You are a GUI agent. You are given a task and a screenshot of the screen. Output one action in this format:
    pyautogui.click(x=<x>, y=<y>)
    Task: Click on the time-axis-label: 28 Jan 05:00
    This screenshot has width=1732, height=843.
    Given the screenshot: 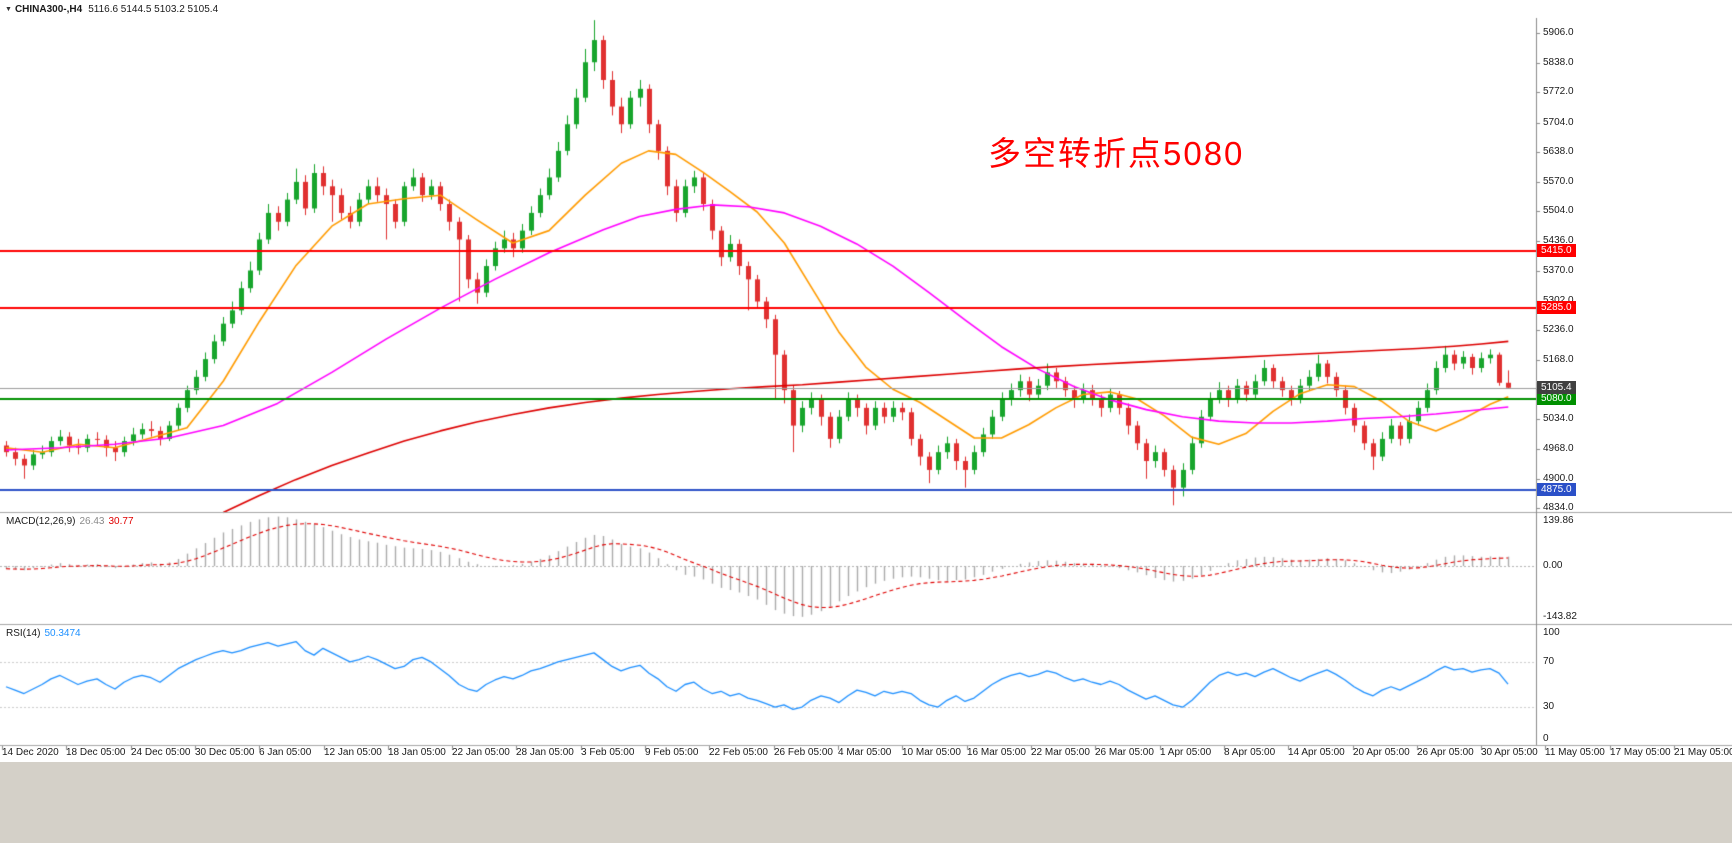 What is the action you would take?
    pyautogui.click(x=545, y=752)
    